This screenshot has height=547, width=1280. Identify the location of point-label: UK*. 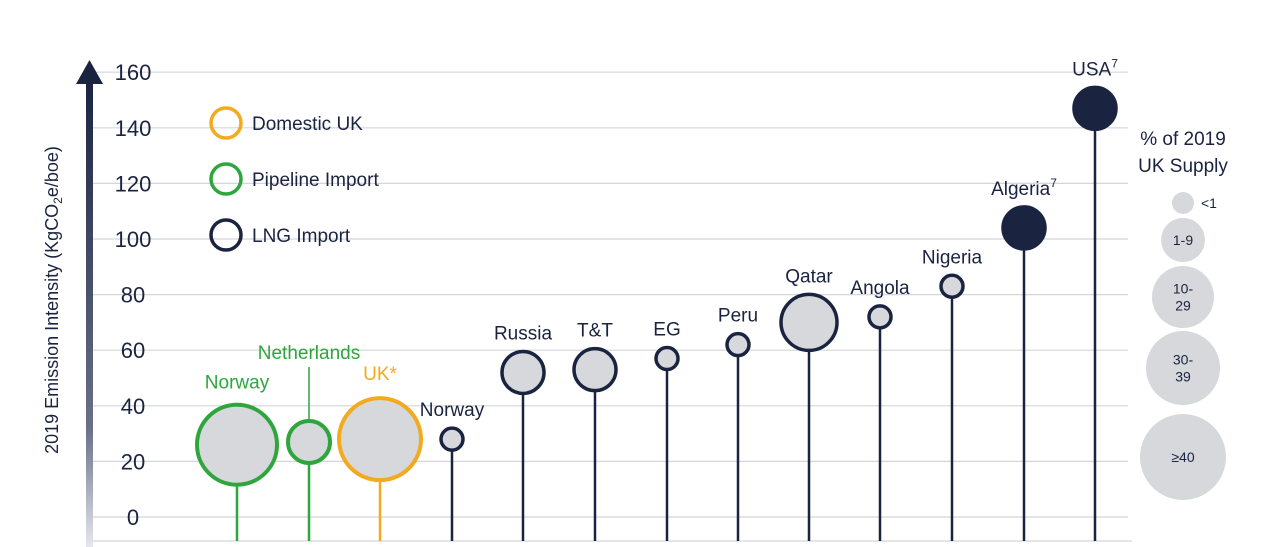
(380, 374).